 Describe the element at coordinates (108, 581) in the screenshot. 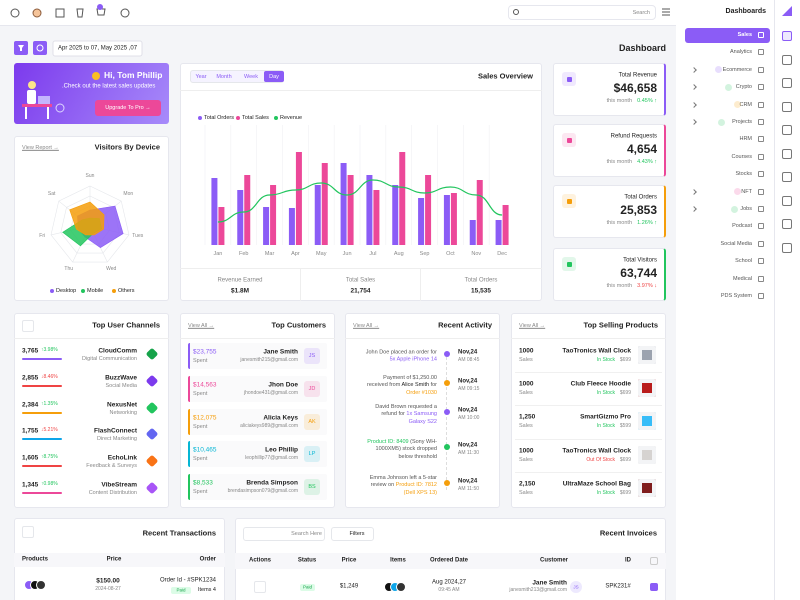

I see `transaction-price: $150.00` at that location.